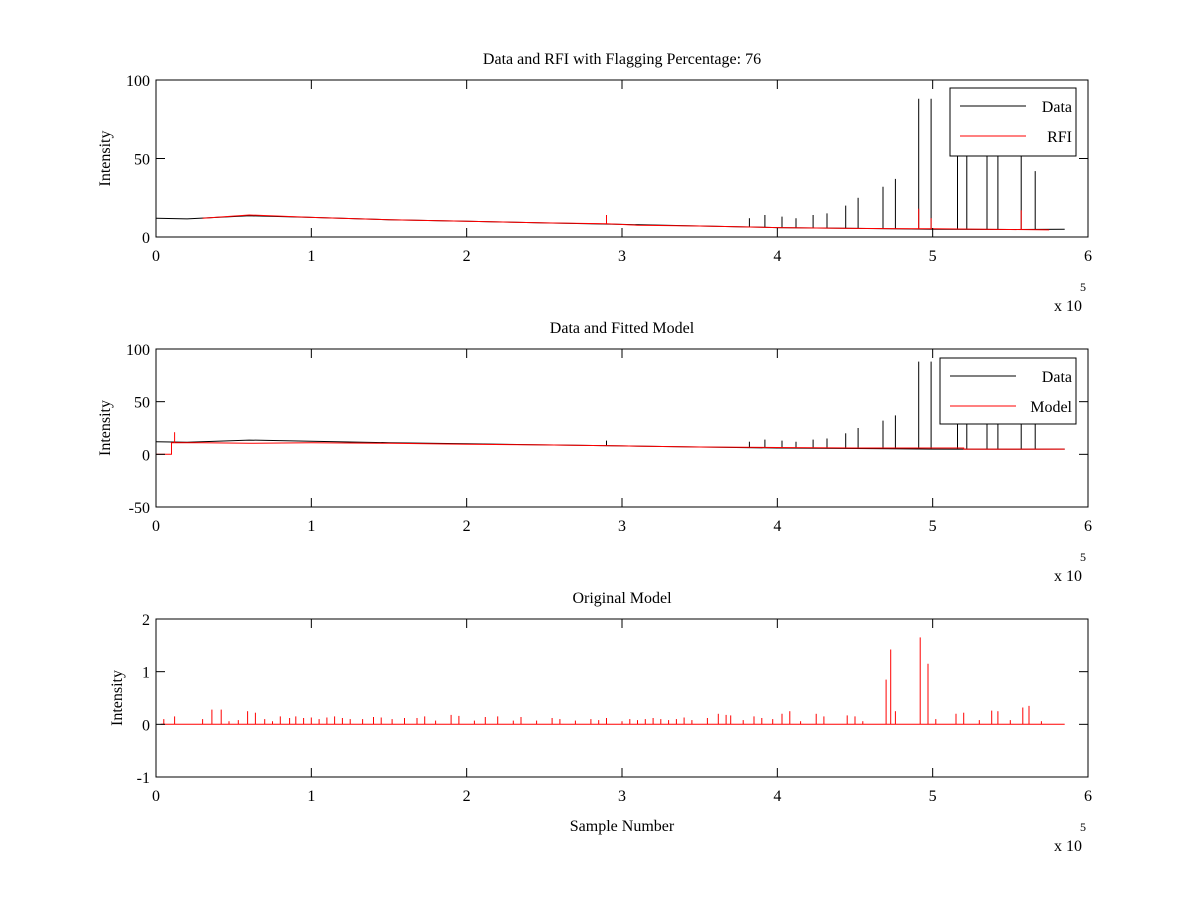  I want to click on legend-entry-model: Model, so click(1051, 407).